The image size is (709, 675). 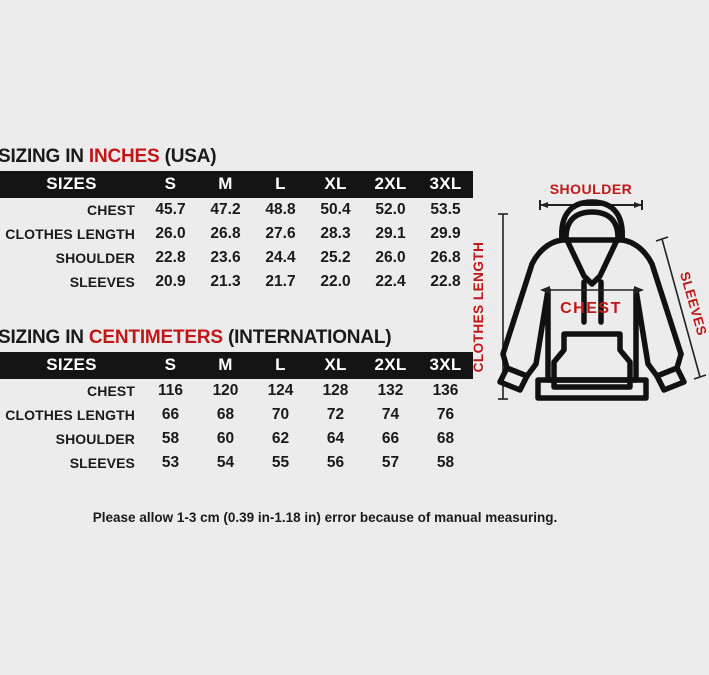 What do you see at coordinates (170, 438) in the screenshot?
I see `cell-shoulder-s: 58` at bounding box center [170, 438].